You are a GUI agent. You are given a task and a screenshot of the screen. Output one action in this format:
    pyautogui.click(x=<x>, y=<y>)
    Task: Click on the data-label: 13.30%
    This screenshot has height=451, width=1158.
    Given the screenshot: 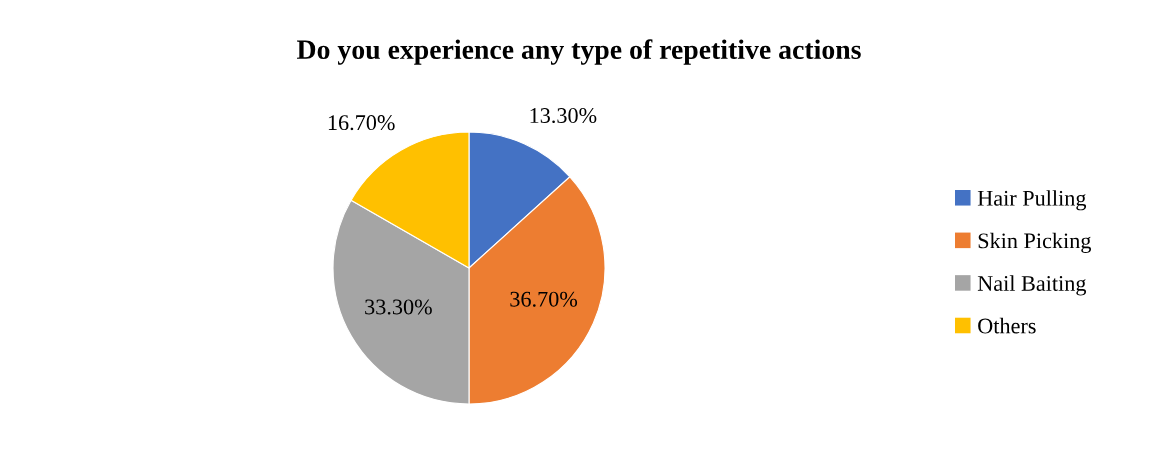 What is the action you would take?
    pyautogui.click(x=563, y=116)
    